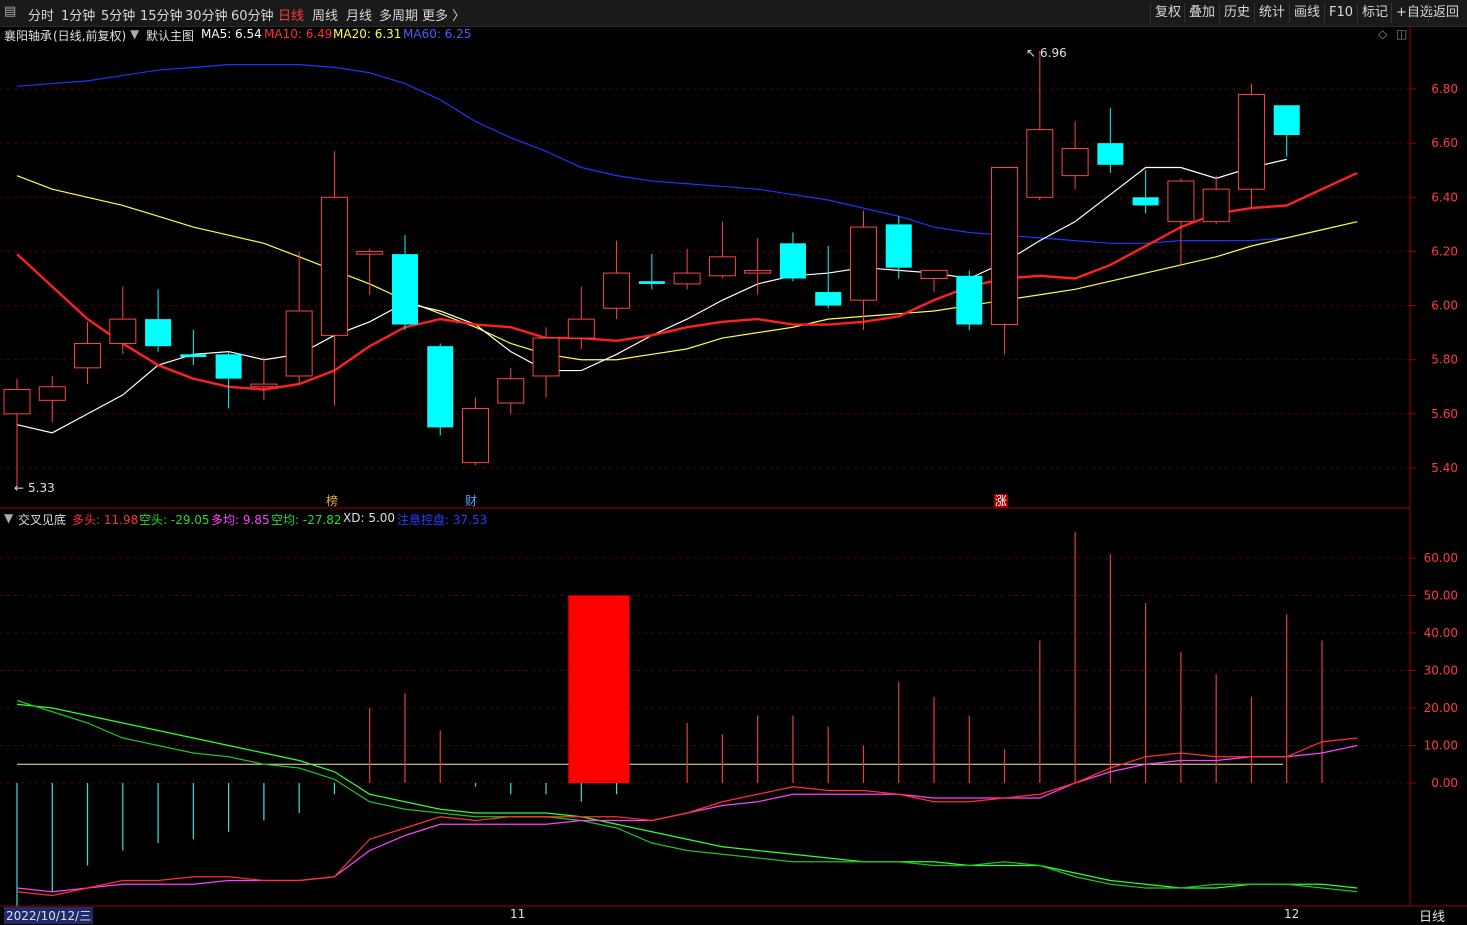 The image size is (1467, 925). I want to click on indicator-tick-label: 20.00, so click(1441, 708).